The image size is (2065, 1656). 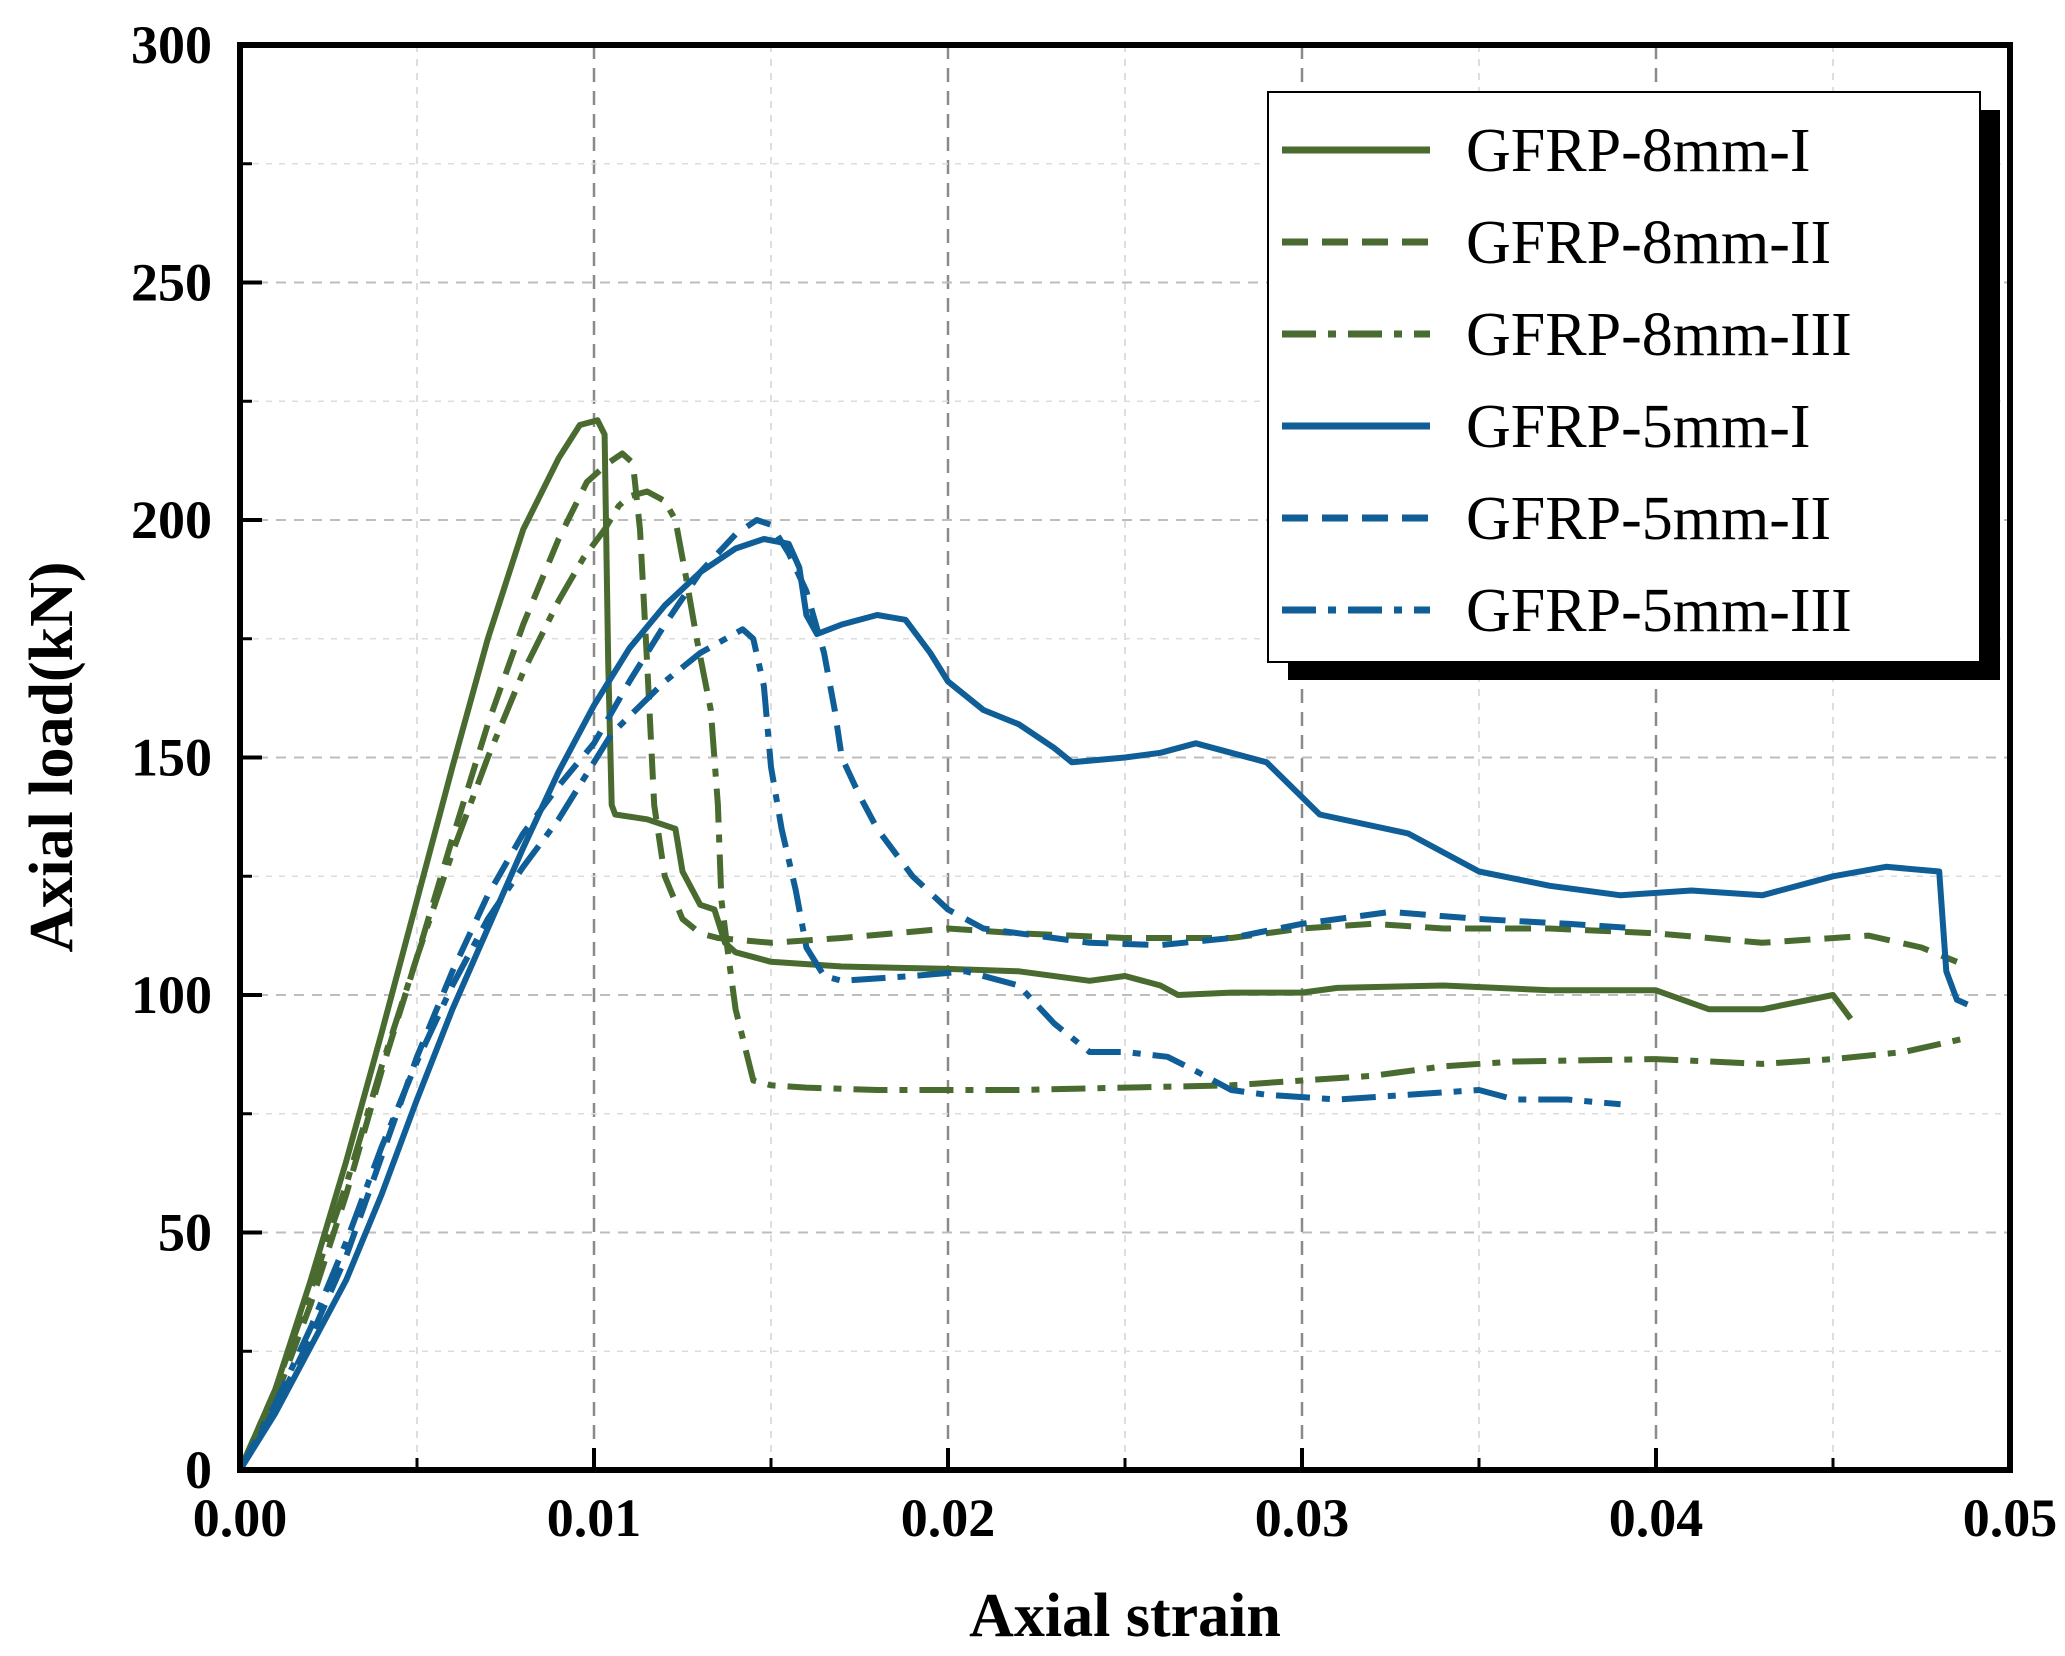 I want to click on x-tick-label: 0.04, so click(x=1656, y=1518).